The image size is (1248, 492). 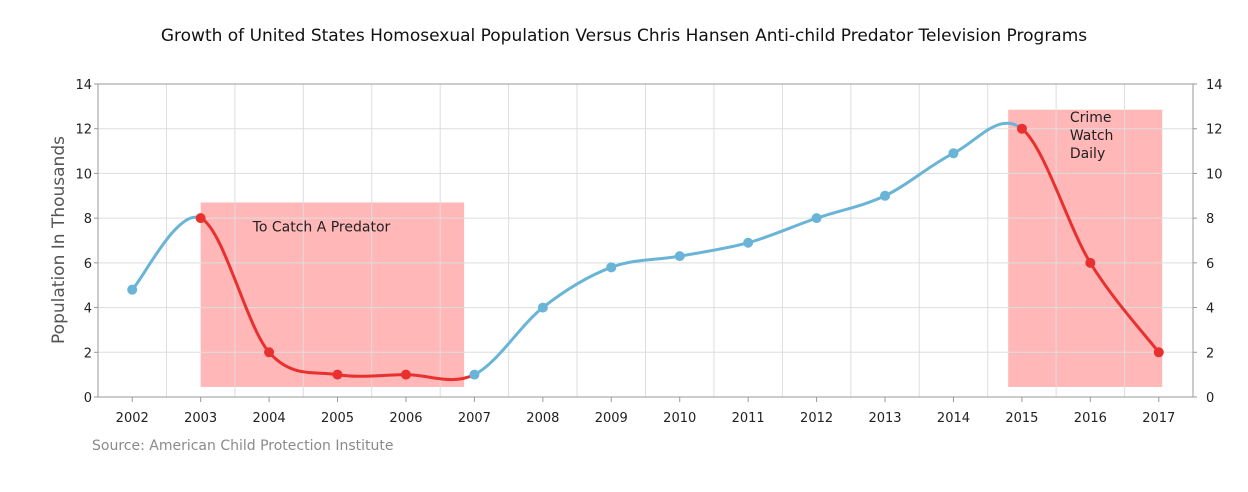 I want to click on y-tick-label-right: 8, so click(x=1210, y=219).